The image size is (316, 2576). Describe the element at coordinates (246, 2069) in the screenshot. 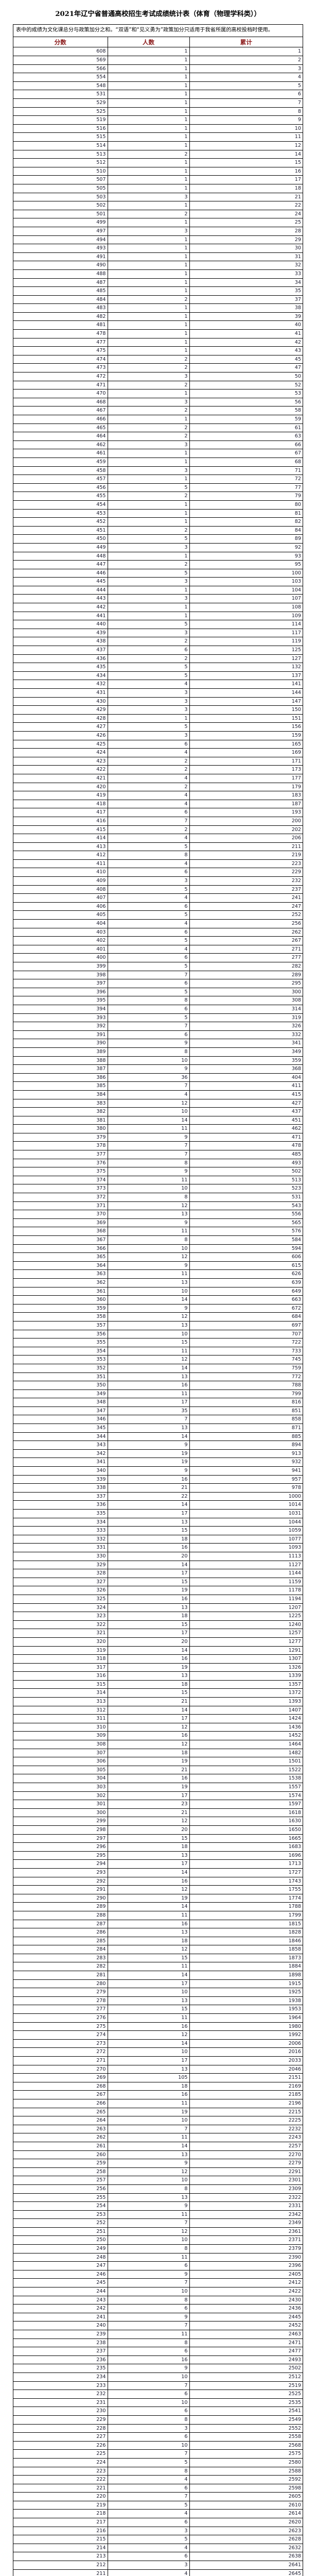

I see `cumulative-cell: 2046` at that location.